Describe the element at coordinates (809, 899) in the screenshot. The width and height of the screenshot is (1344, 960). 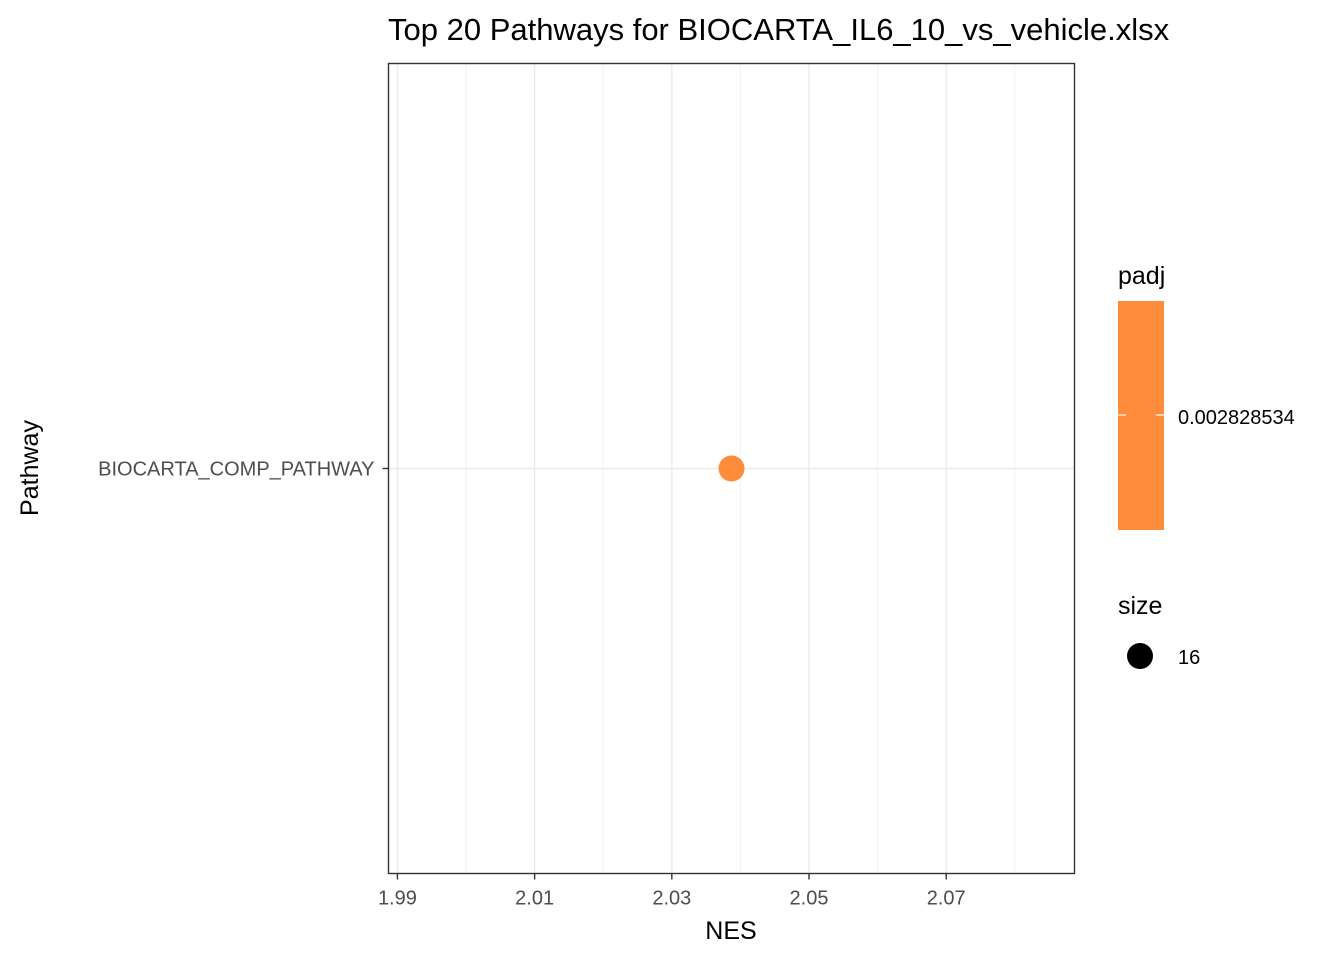
I see `x-tick-label: 2.05` at that location.